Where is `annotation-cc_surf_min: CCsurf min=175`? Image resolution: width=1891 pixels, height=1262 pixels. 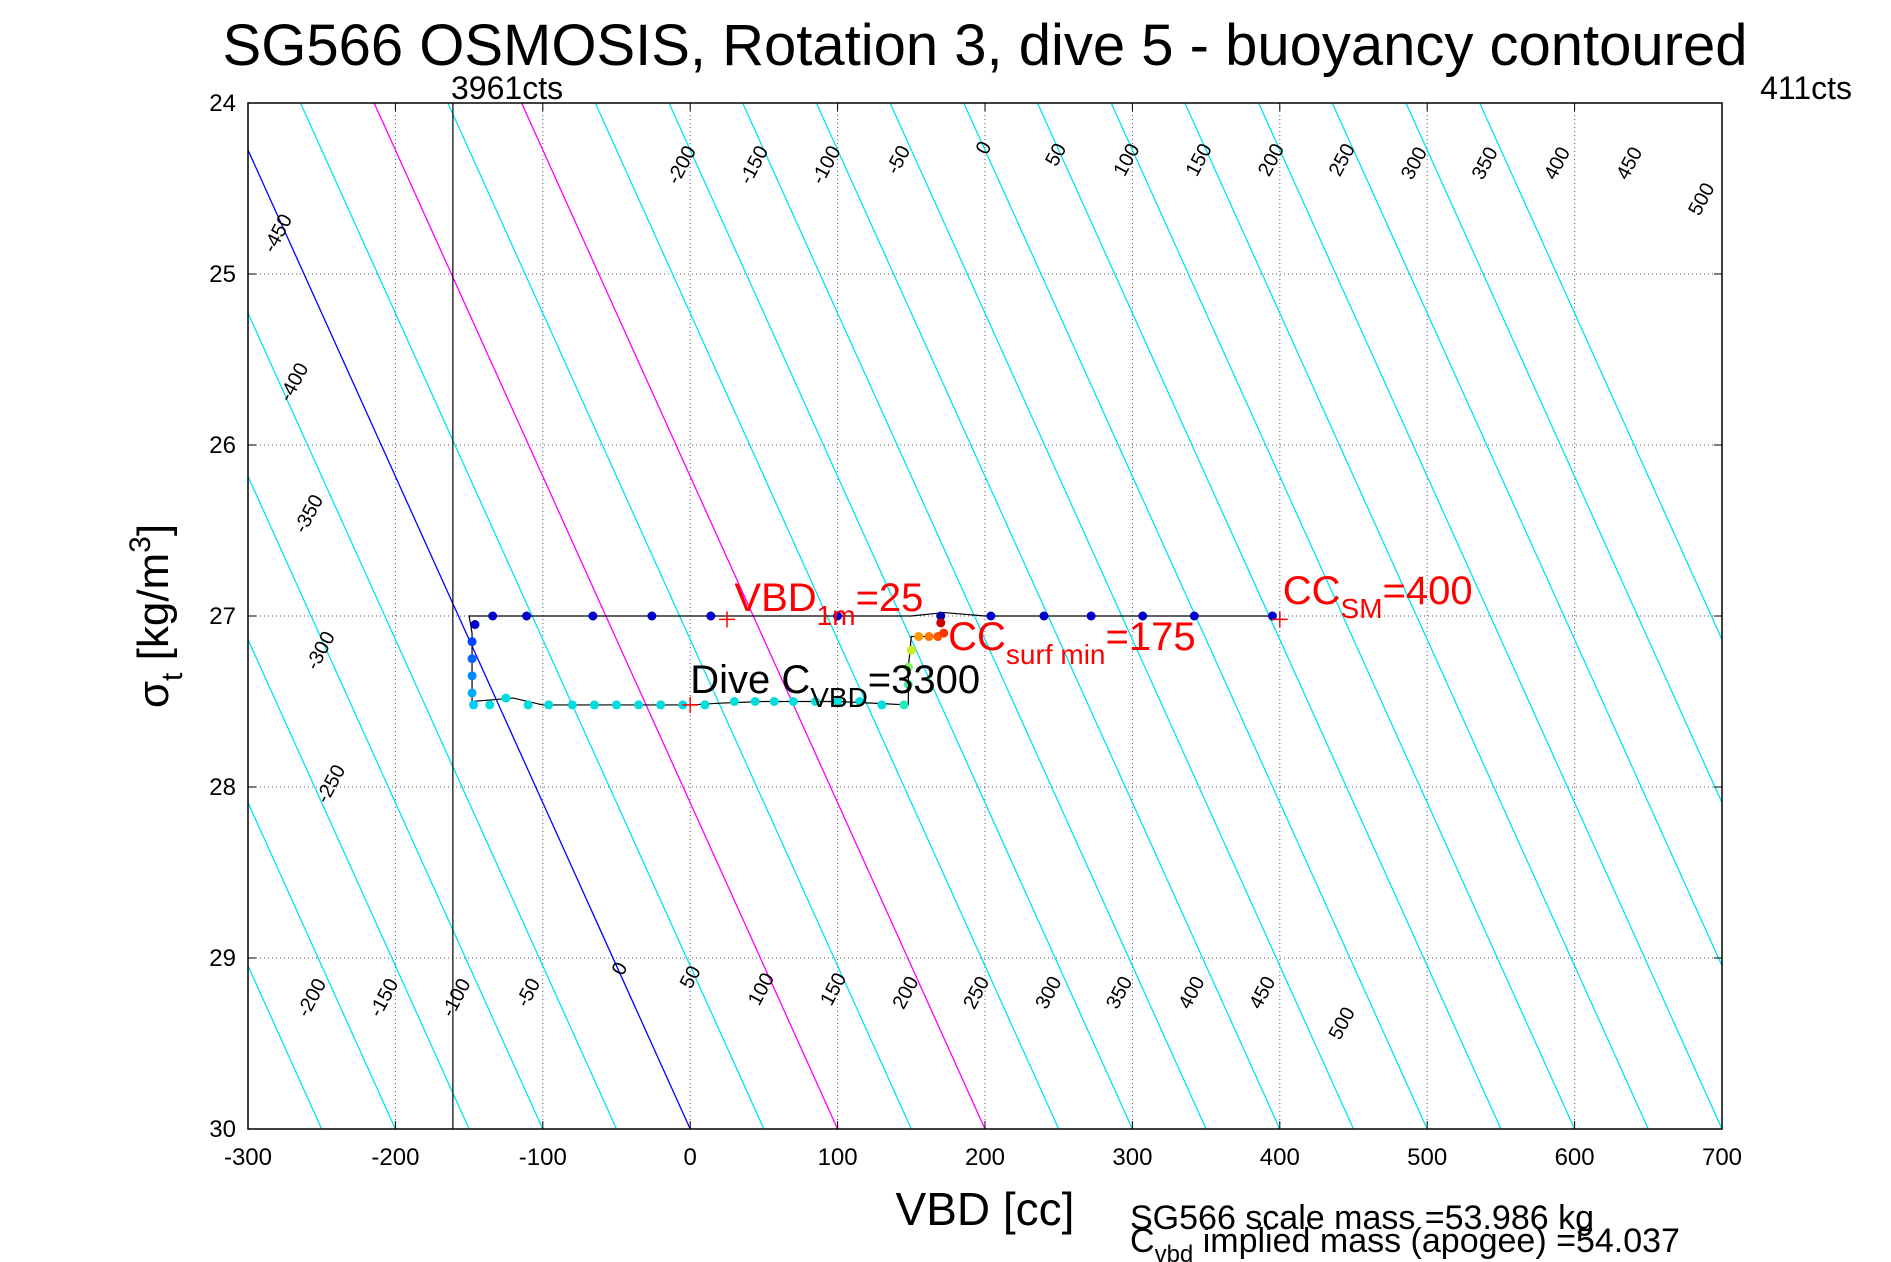
annotation-cc_surf_min: CCsurf min=175 is located at coordinates (1071, 642).